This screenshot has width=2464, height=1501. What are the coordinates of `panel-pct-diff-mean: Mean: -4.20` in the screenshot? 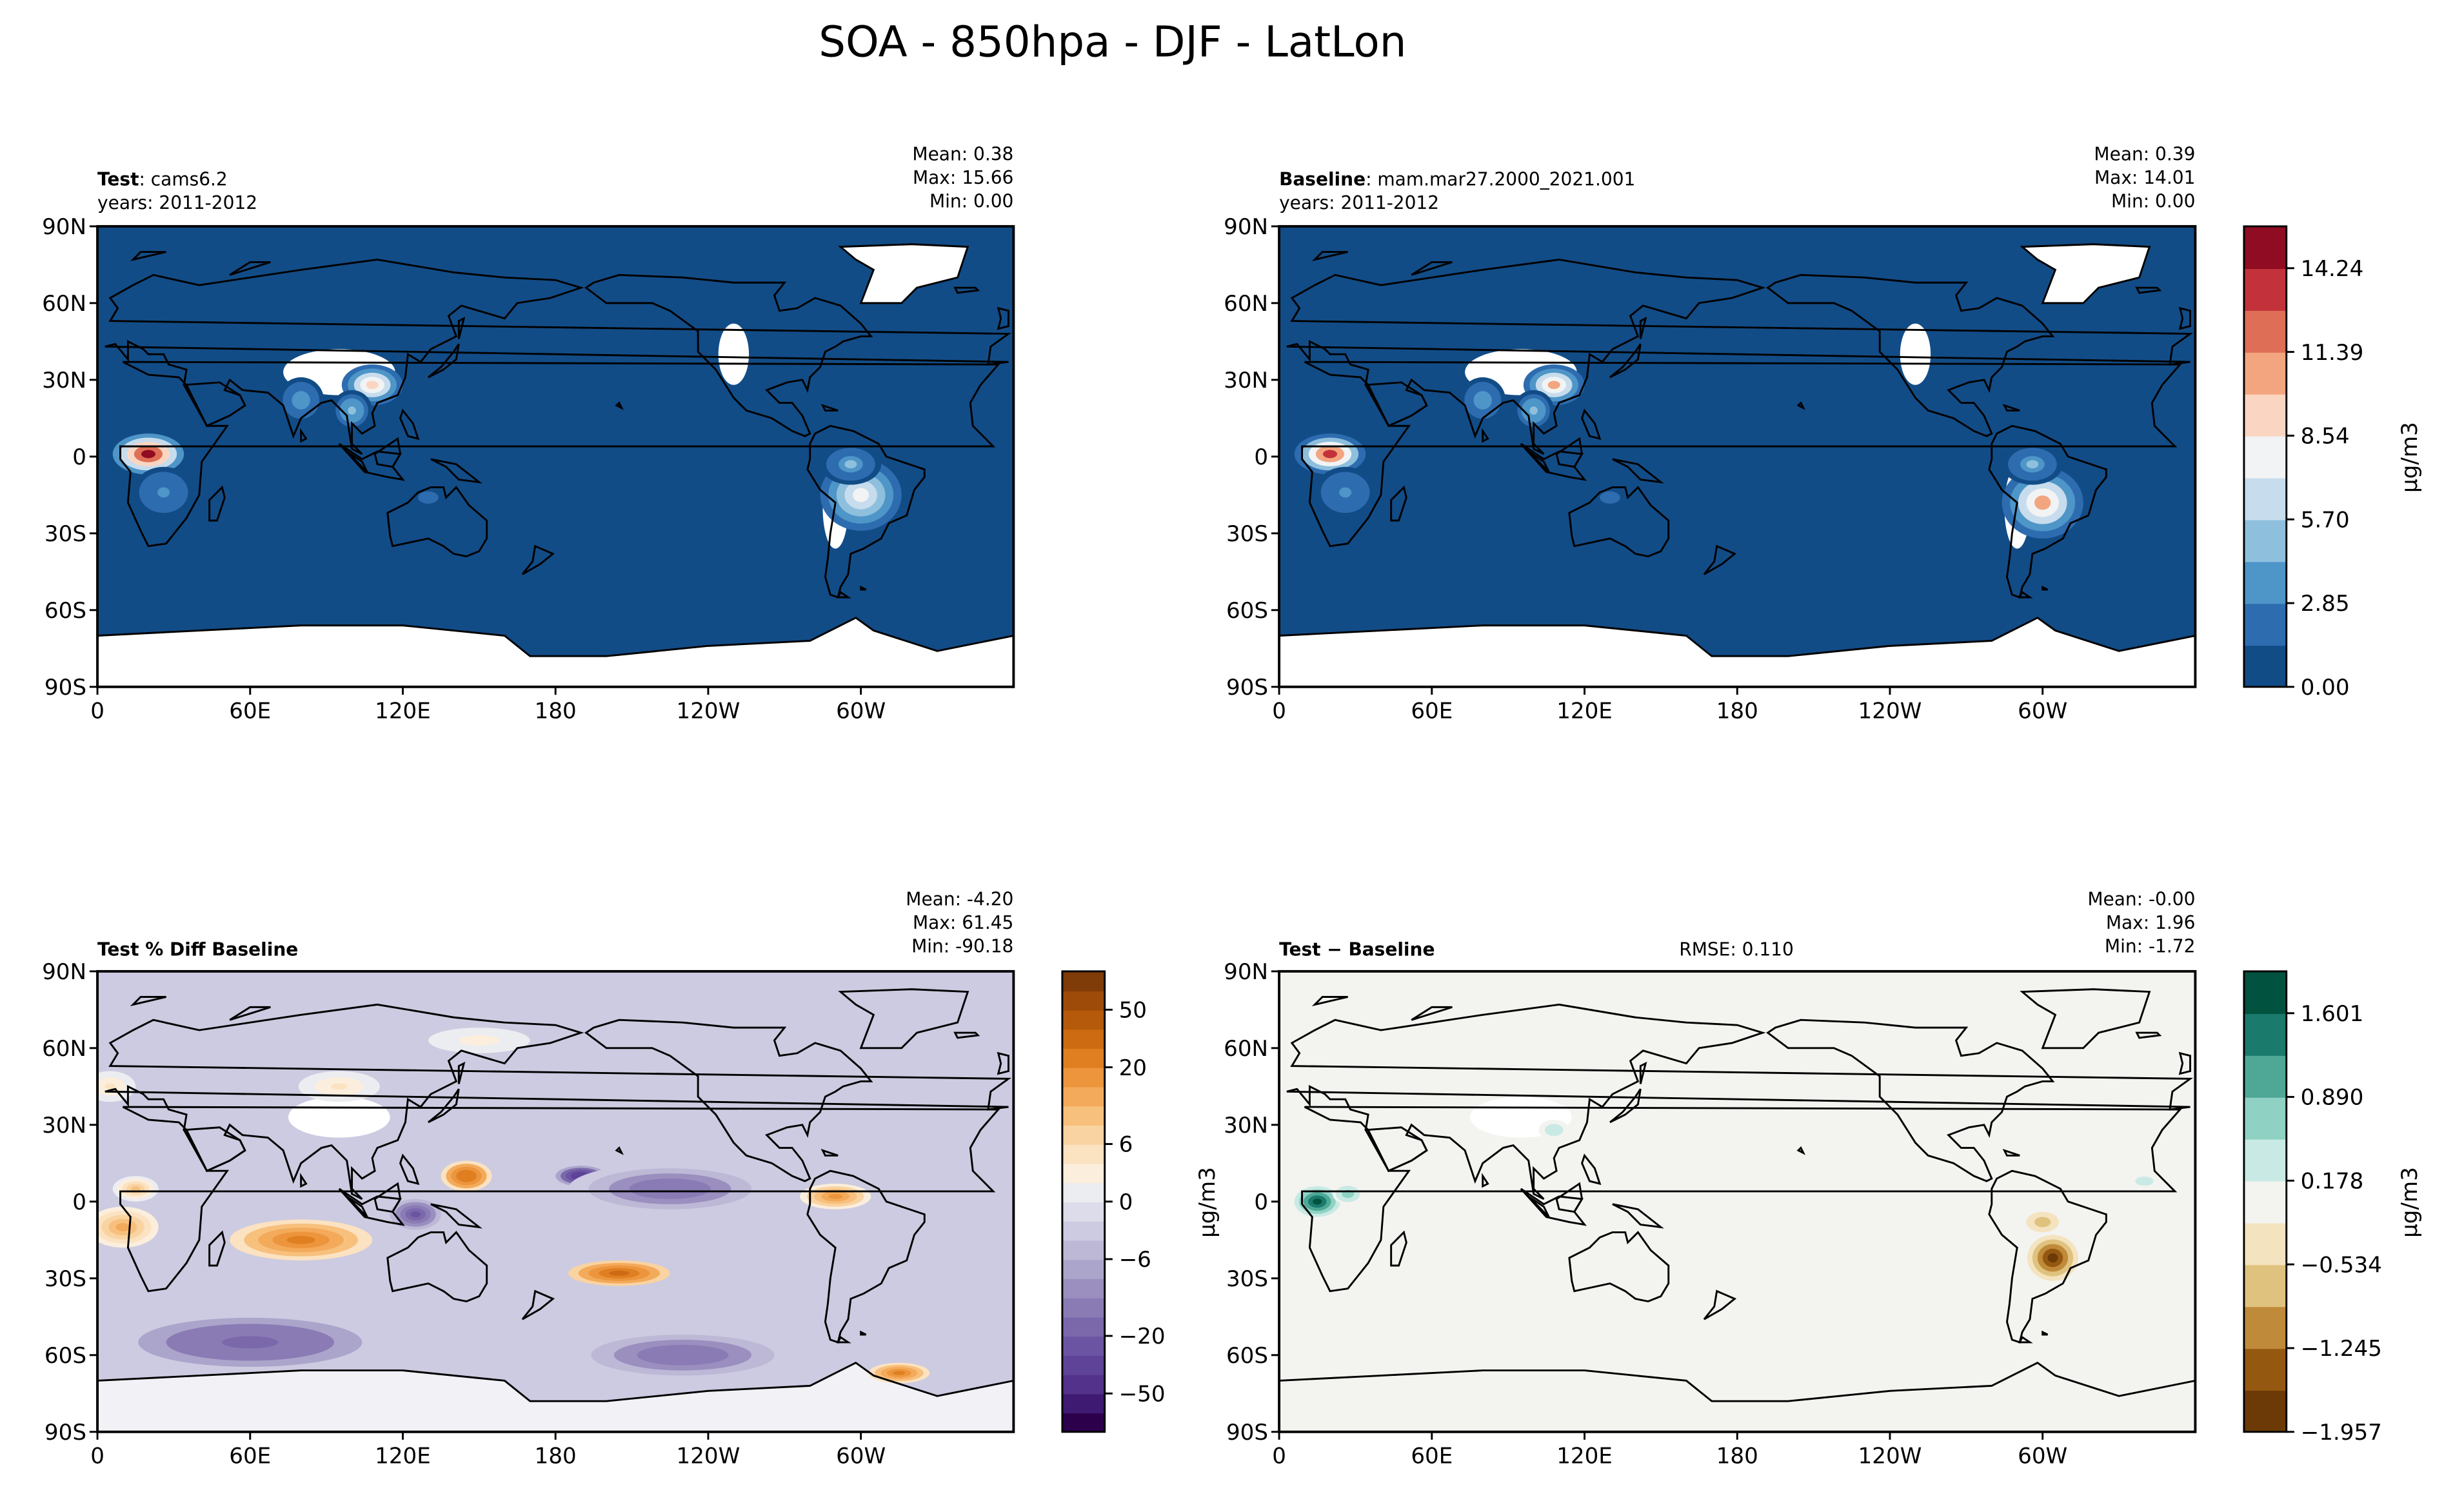 It's located at (960, 899).